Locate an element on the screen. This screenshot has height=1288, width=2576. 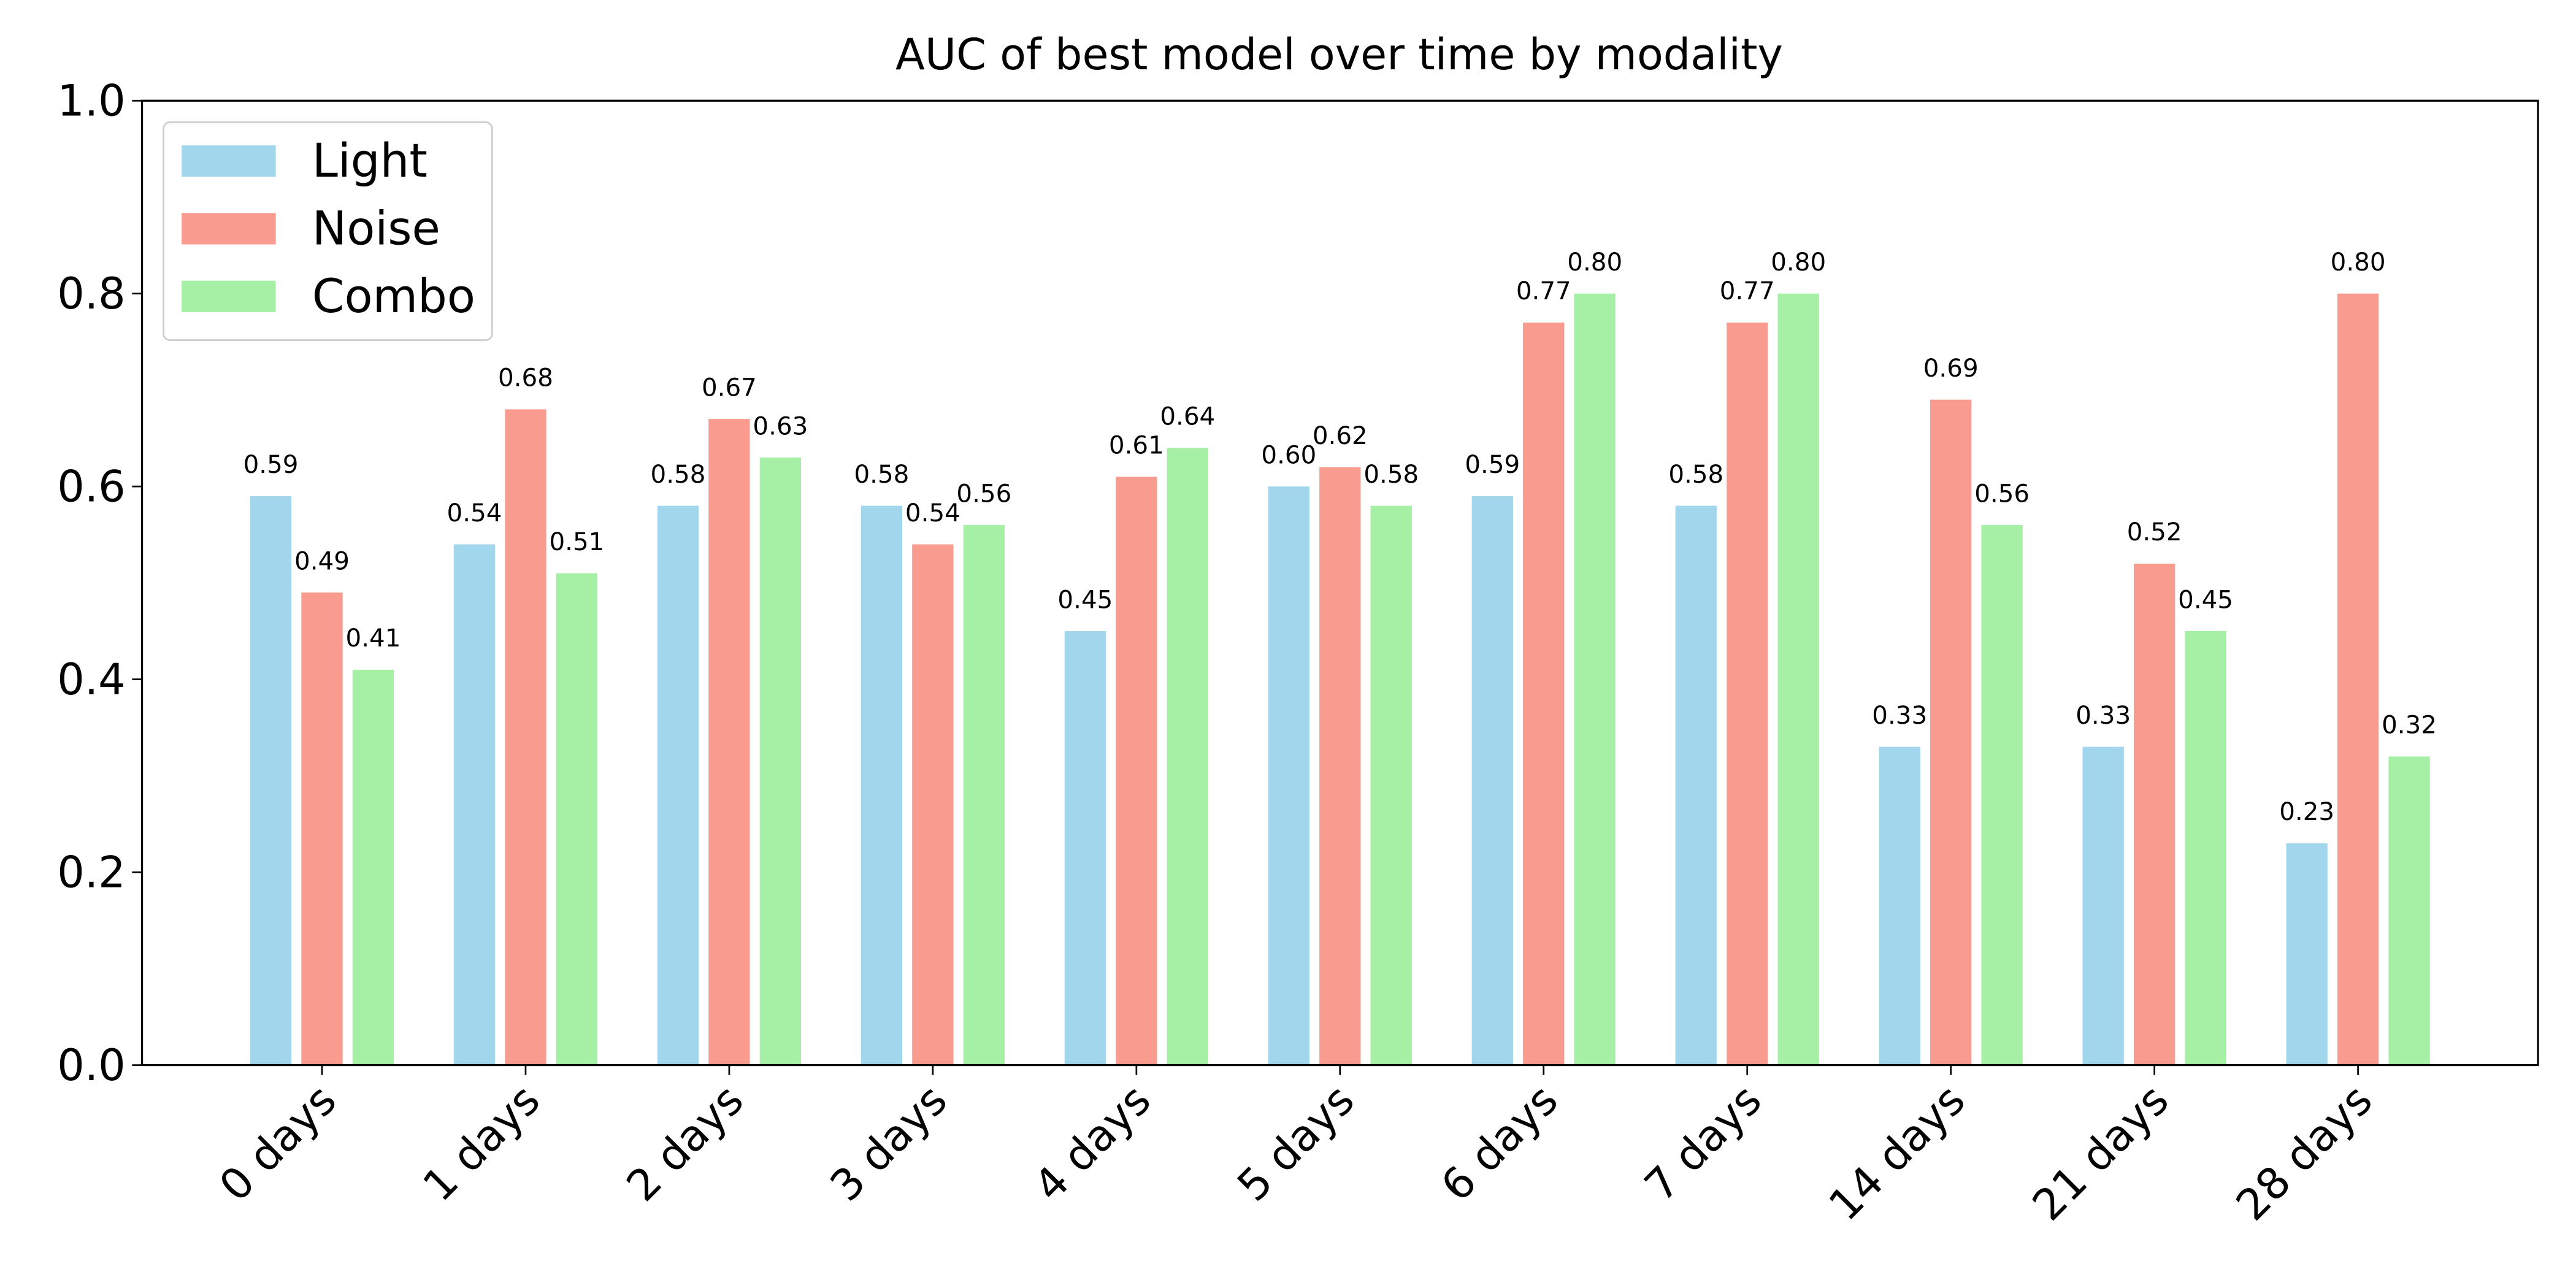
legend: Light Noise Combo is located at coordinates (328, 231).